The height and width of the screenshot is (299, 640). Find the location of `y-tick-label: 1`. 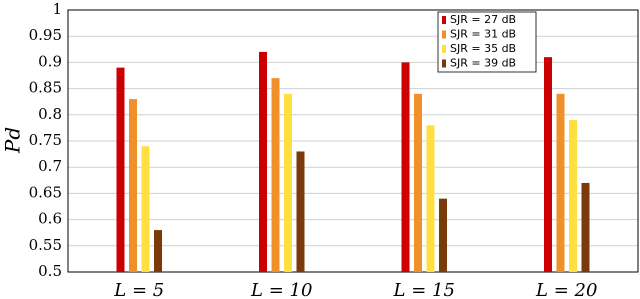

y-tick-label: 1 is located at coordinates (57, 9).